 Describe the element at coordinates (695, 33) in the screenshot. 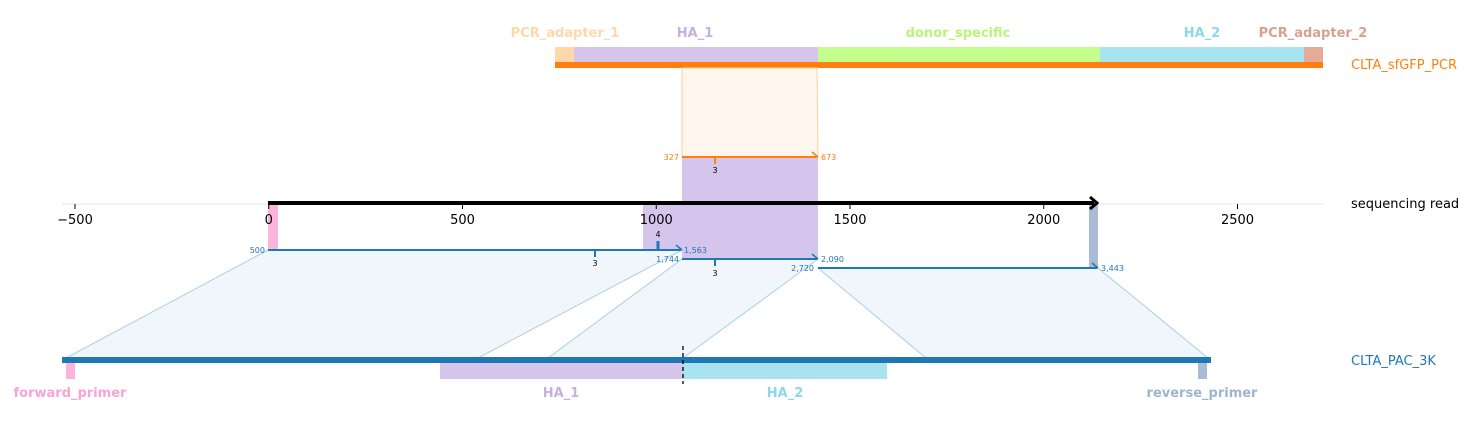

I see `feature-label-ha-1-top: HA_1` at that location.